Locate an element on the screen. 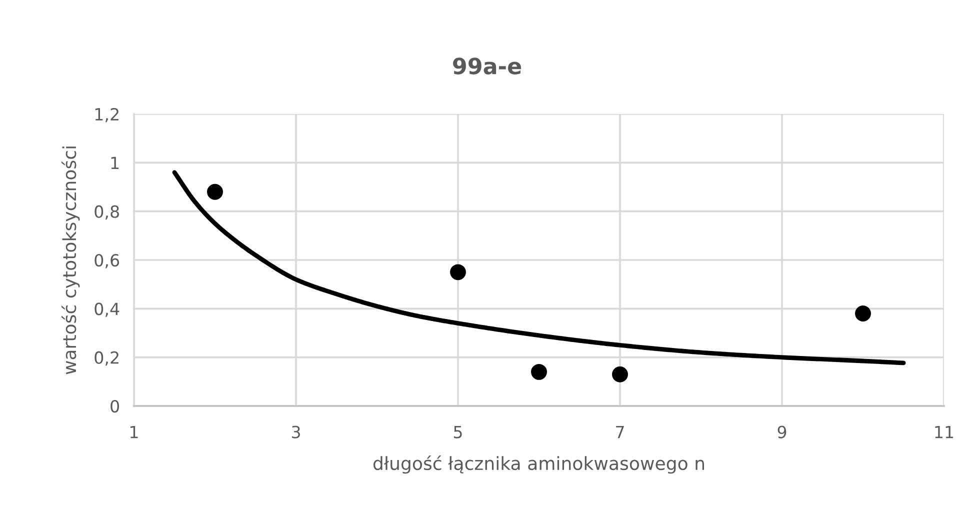  chart-title: 99a-e is located at coordinates (487, 66).